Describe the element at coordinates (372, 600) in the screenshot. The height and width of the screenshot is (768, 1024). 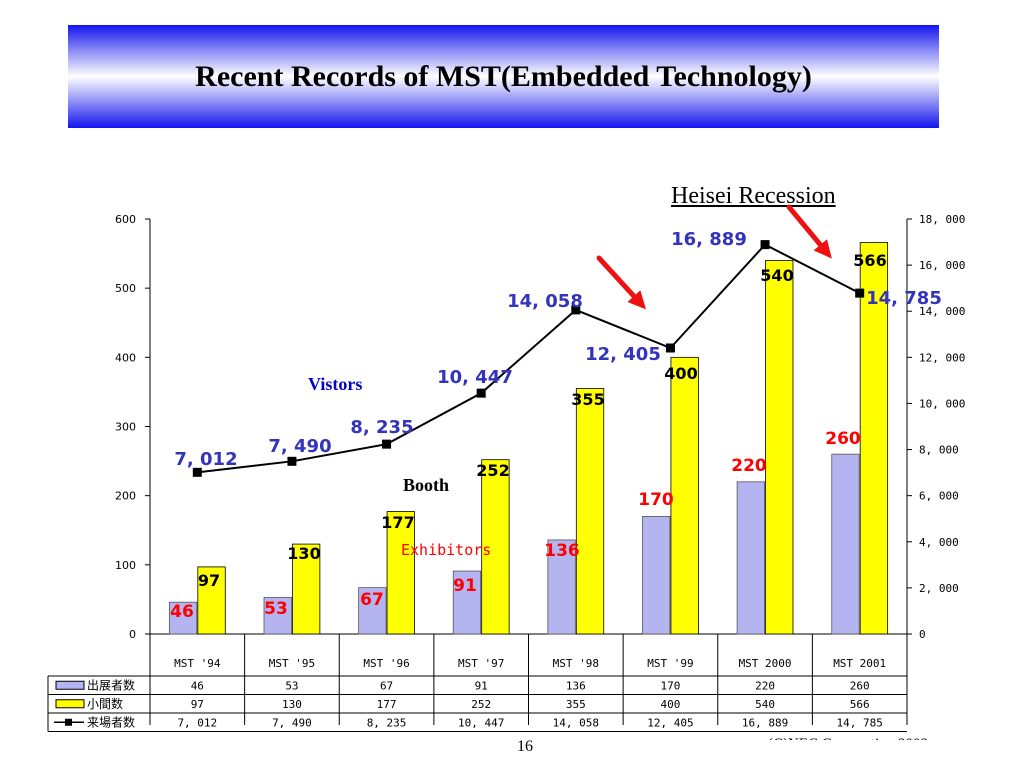
I see `exhibitors-data-label: 67` at that location.